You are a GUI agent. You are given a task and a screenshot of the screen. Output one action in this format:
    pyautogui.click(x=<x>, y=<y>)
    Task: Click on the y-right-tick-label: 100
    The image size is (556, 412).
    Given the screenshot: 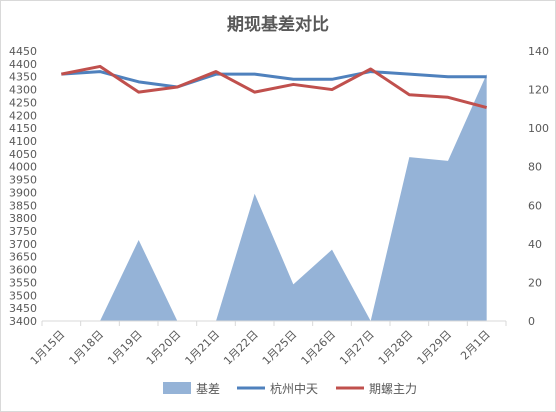 What is the action you would take?
    pyautogui.click(x=538, y=128)
    